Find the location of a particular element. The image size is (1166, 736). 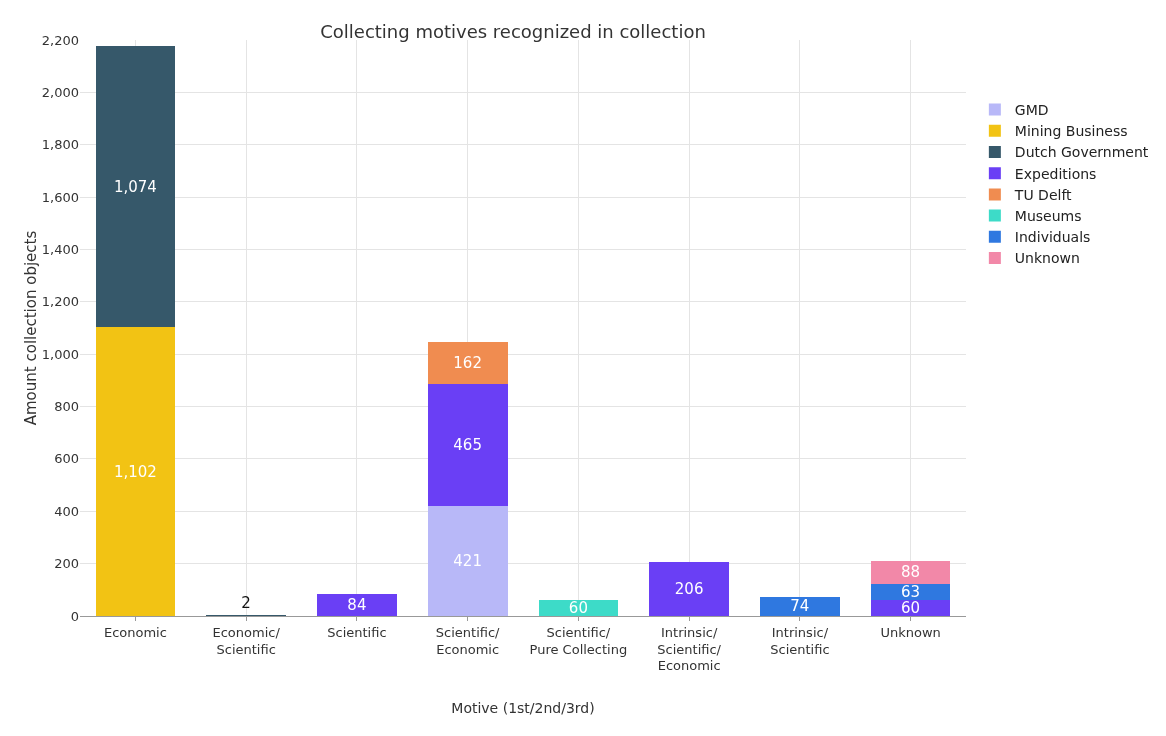

legend-label: Museums is located at coordinates (1048, 216).